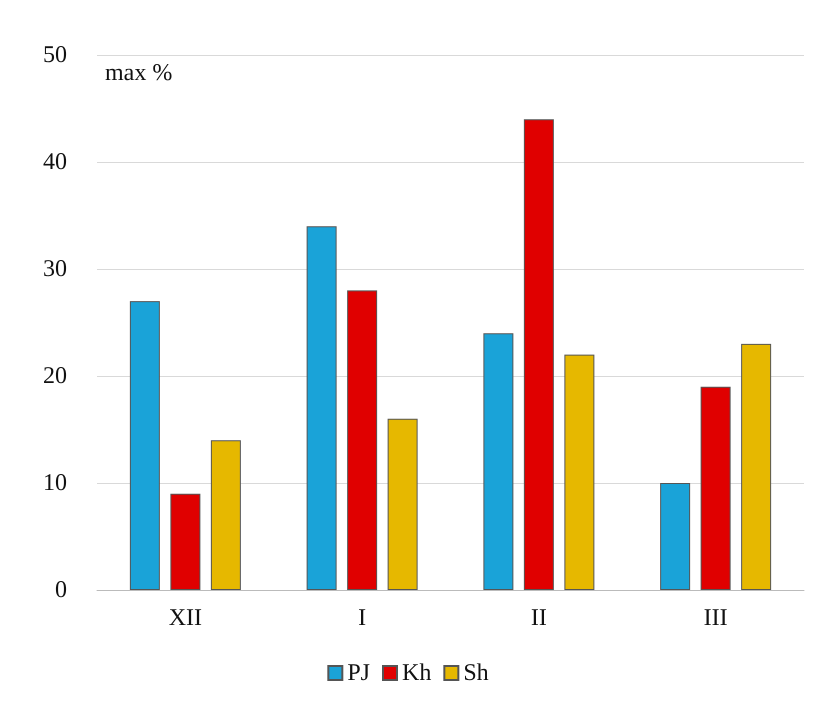  What do you see at coordinates (55, 269) in the screenshot?
I see `y-tick-label: 30` at bounding box center [55, 269].